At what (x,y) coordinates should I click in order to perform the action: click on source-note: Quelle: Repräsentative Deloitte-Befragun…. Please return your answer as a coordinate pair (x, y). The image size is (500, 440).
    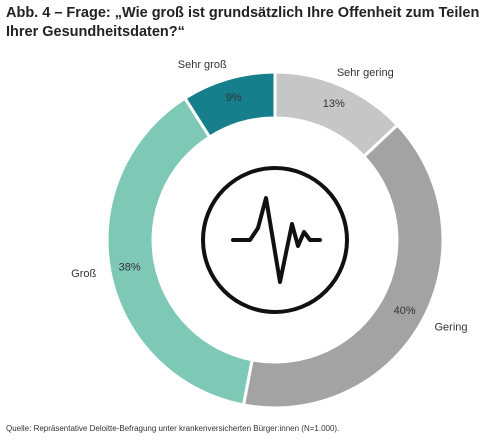
    Looking at the image, I should click on (173, 428).